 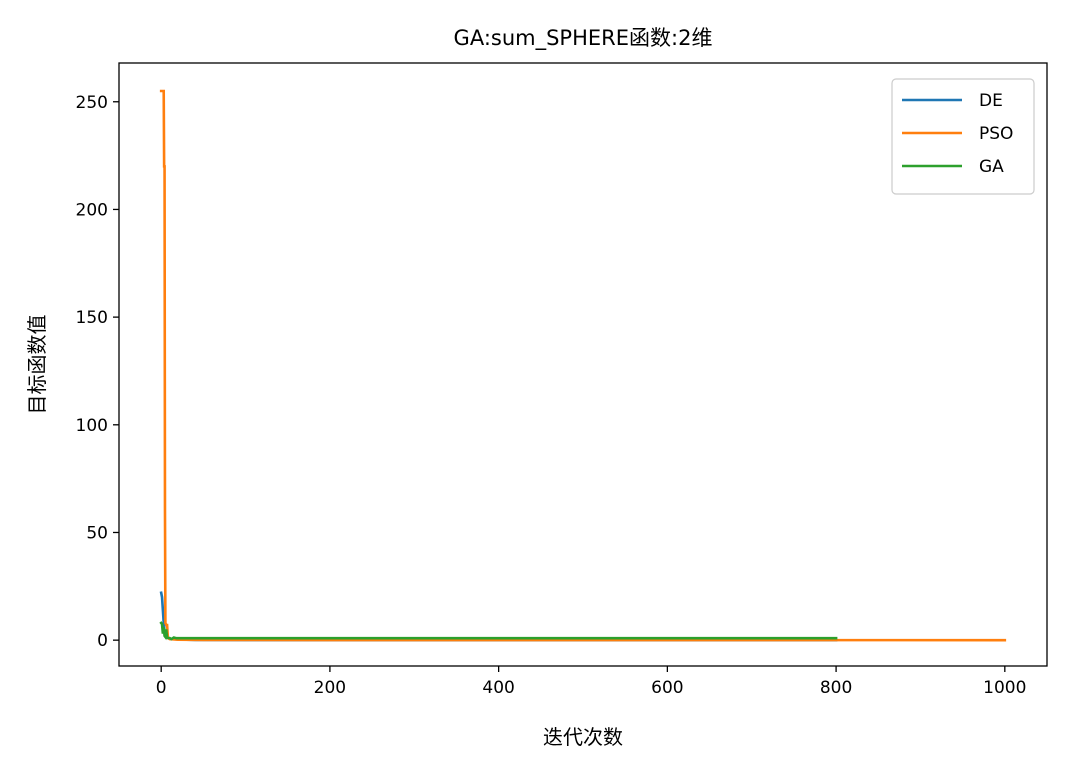 I want to click on y-tick-label: 150, so click(x=92, y=318).